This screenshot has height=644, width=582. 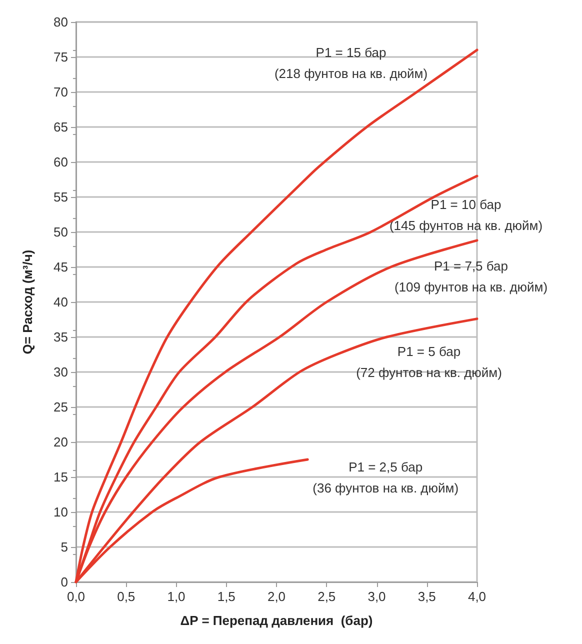 What do you see at coordinates (61, 337) in the screenshot?
I see `y-tick-label: 35` at bounding box center [61, 337].